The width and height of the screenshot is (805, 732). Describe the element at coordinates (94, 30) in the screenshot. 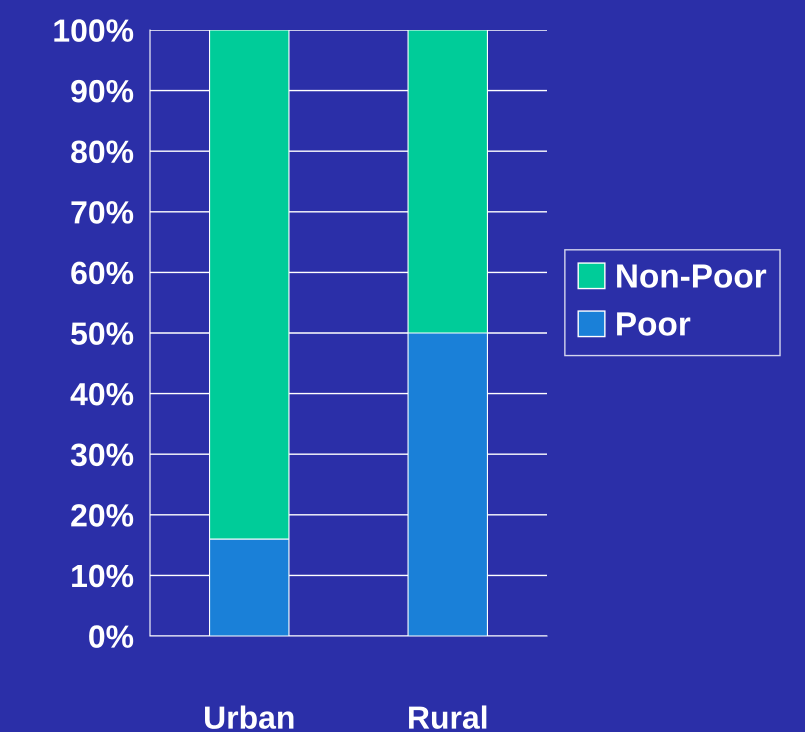

I see `y-tick-label: 100%` at that location.